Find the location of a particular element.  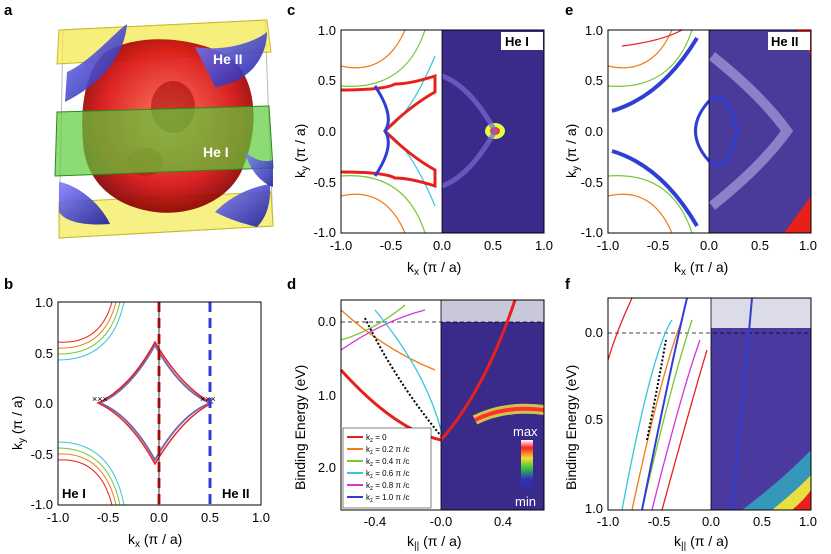

colorbar-min: min is located at coordinates (525, 501).